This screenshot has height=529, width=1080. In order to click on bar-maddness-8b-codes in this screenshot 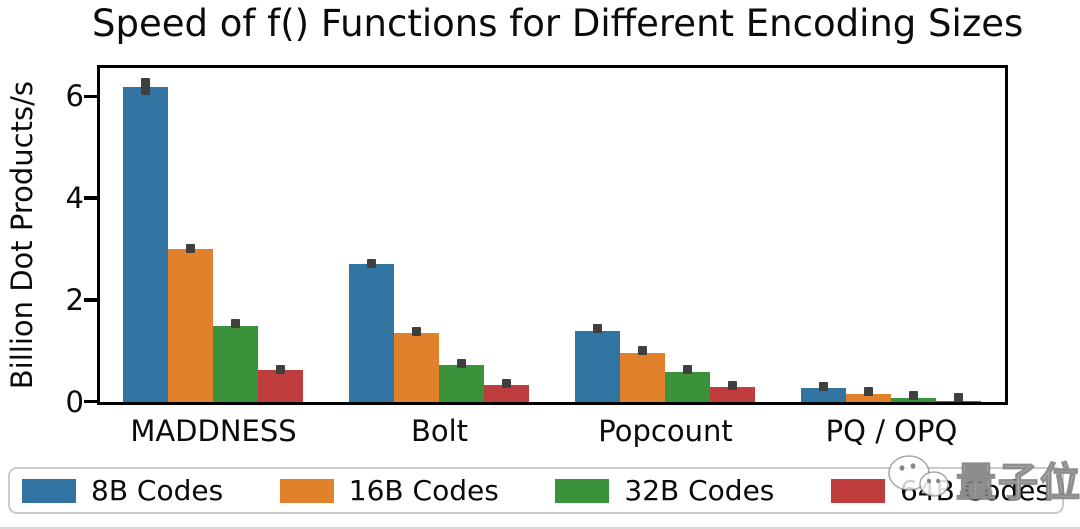, I will do `click(145, 244)`.